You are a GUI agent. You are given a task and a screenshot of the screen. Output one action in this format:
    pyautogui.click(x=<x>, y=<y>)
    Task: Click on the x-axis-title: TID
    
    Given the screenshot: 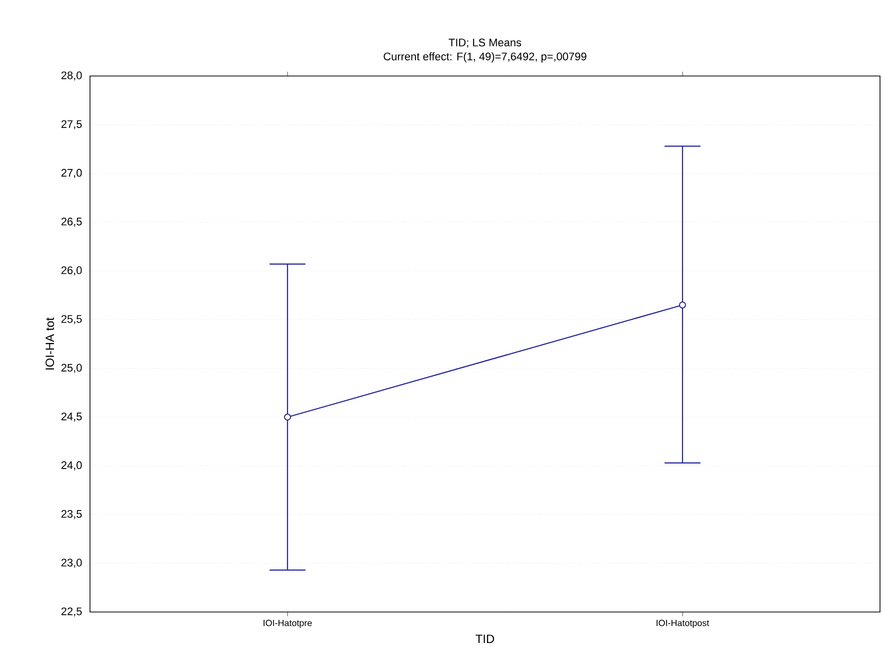 What is the action you would take?
    pyautogui.click(x=485, y=638)
    